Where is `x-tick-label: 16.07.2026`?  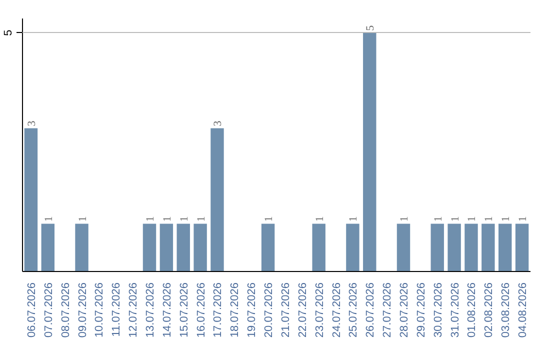
x-tick-label: 16.07.2026 is located at coordinates (201, 310).